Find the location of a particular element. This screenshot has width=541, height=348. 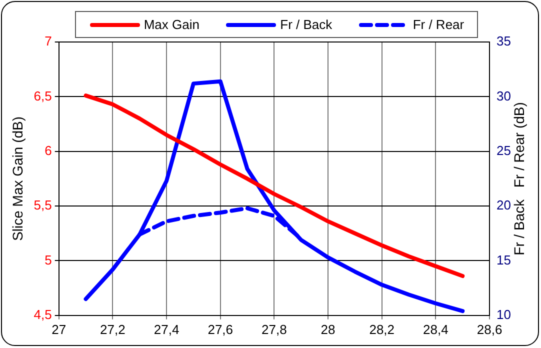

x-tick-label: 28,6 is located at coordinates (489, 329).